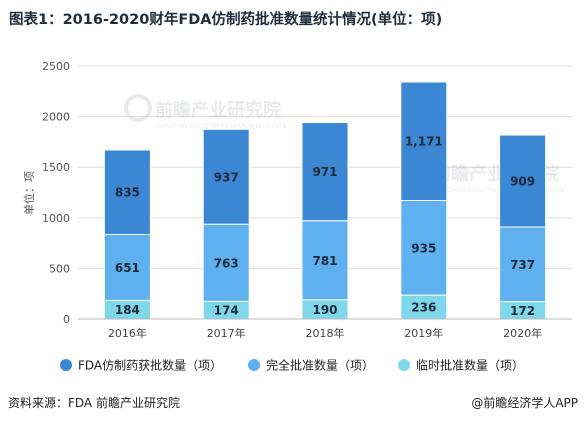 The image size is (586, 422). I want to click on data-label: 971, so click(324, 172).